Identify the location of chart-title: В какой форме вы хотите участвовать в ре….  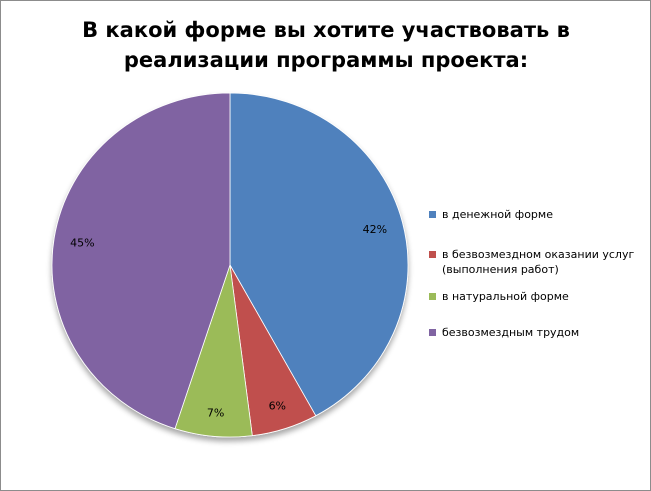
(326, 45).